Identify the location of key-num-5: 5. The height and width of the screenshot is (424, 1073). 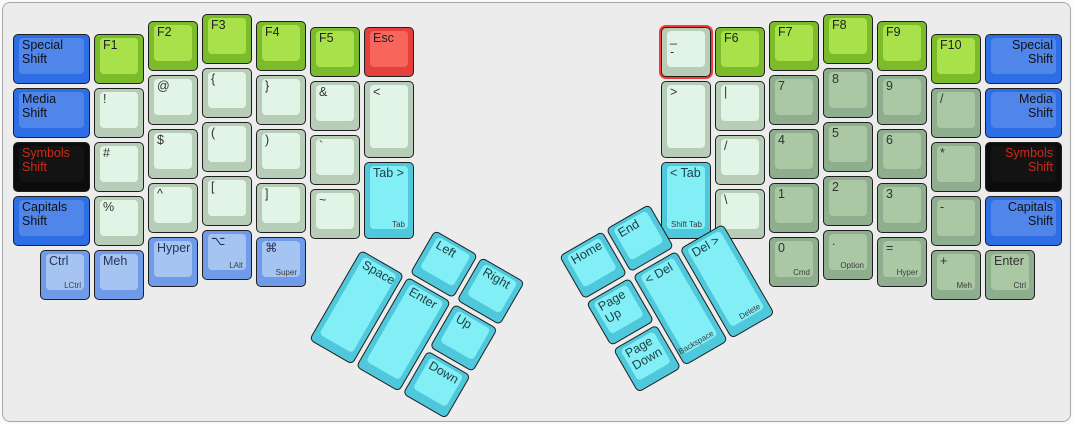
(848, 147).